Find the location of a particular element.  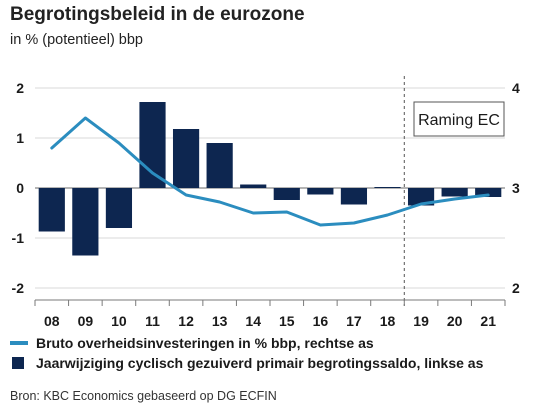

x-tick-label: 11 is located at coordinates (152, 321).